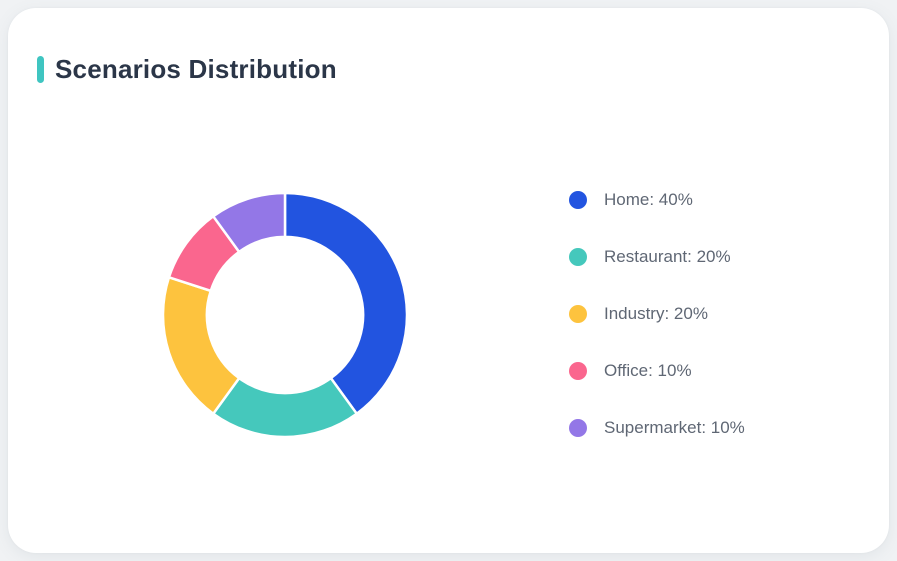  What do you see at coordinates (201, 345) in the screenshot?
I see `donut-slice-industry` at bounding box center [201, 345].